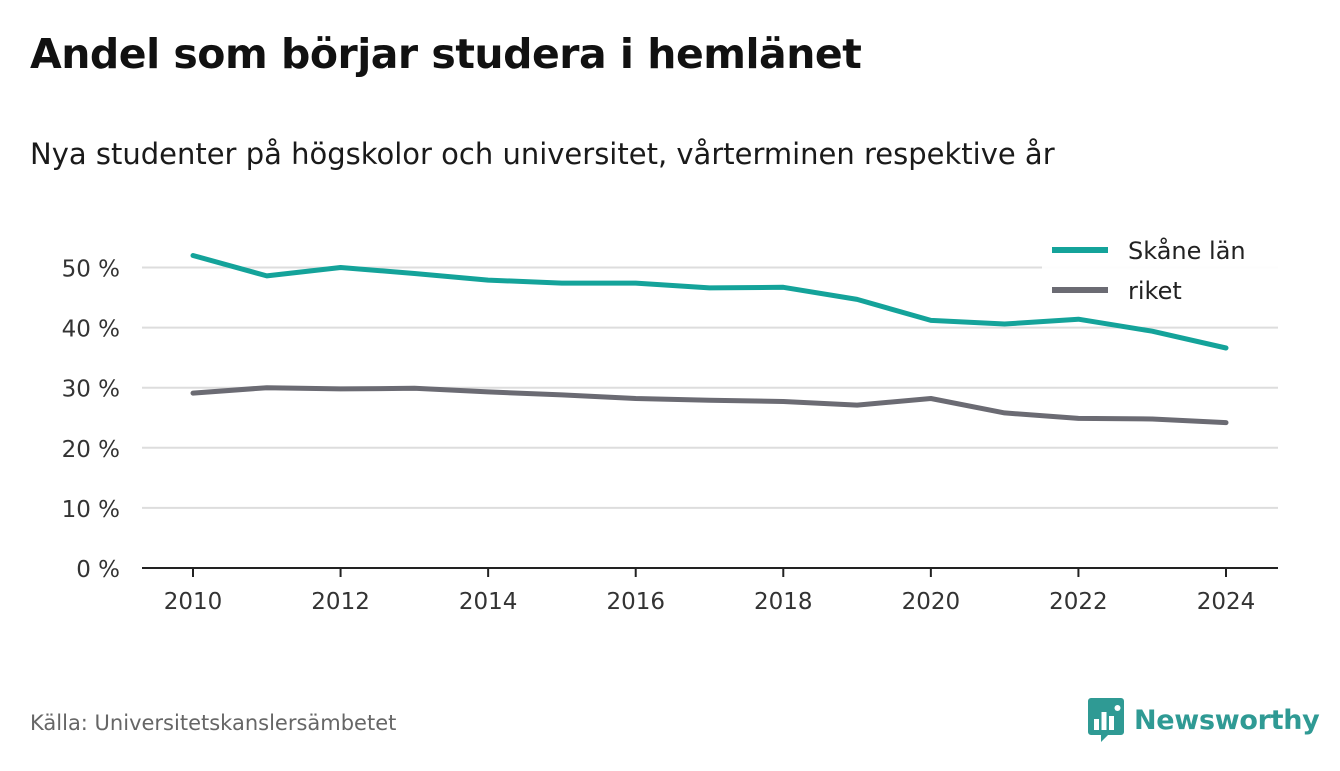 This screenshot has width=1340, height=771. Describe the element at coordinates (1078, 602) in the screenshot. I see `x-tick-label: 2022` at that location.